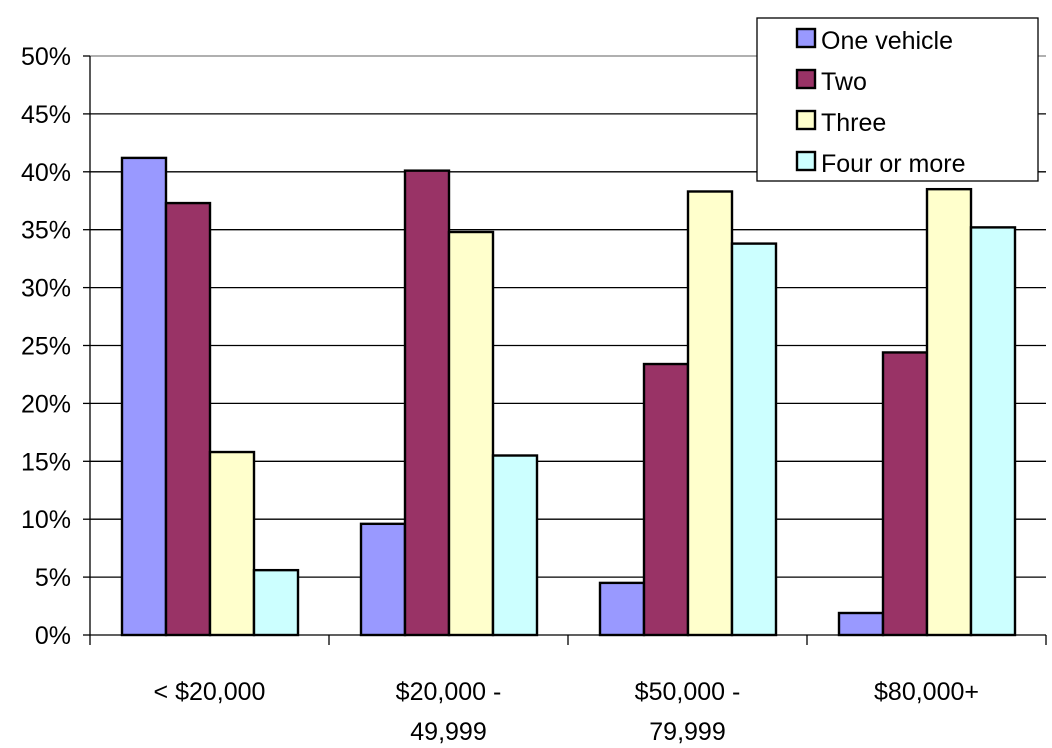  What do you see at coordinates (46, 462) in the screenshot?
I see `y-tick-label: 15%` at bounding box center [46, 462].